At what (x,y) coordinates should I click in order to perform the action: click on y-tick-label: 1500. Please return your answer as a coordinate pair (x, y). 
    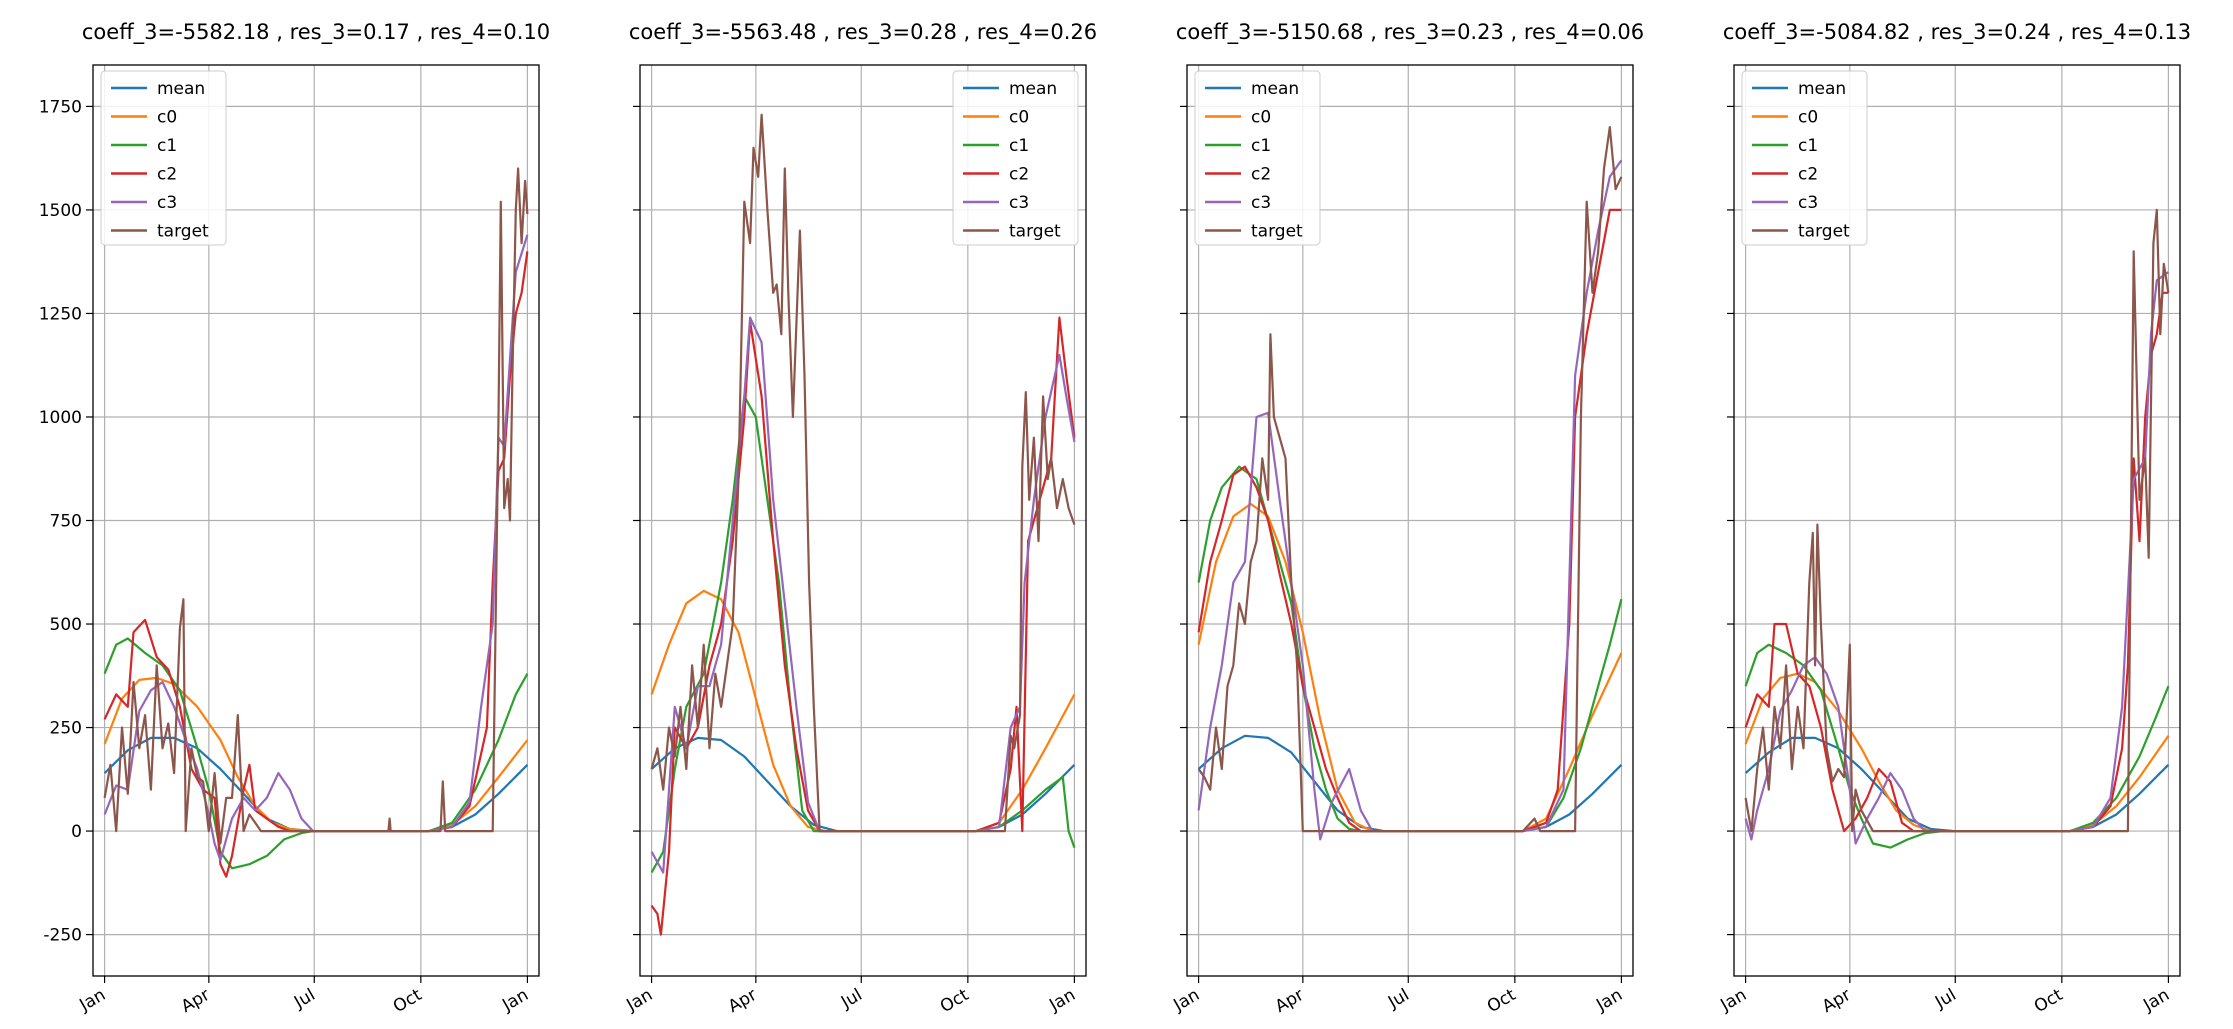
    Looking at the image, I should click on (60, 211).